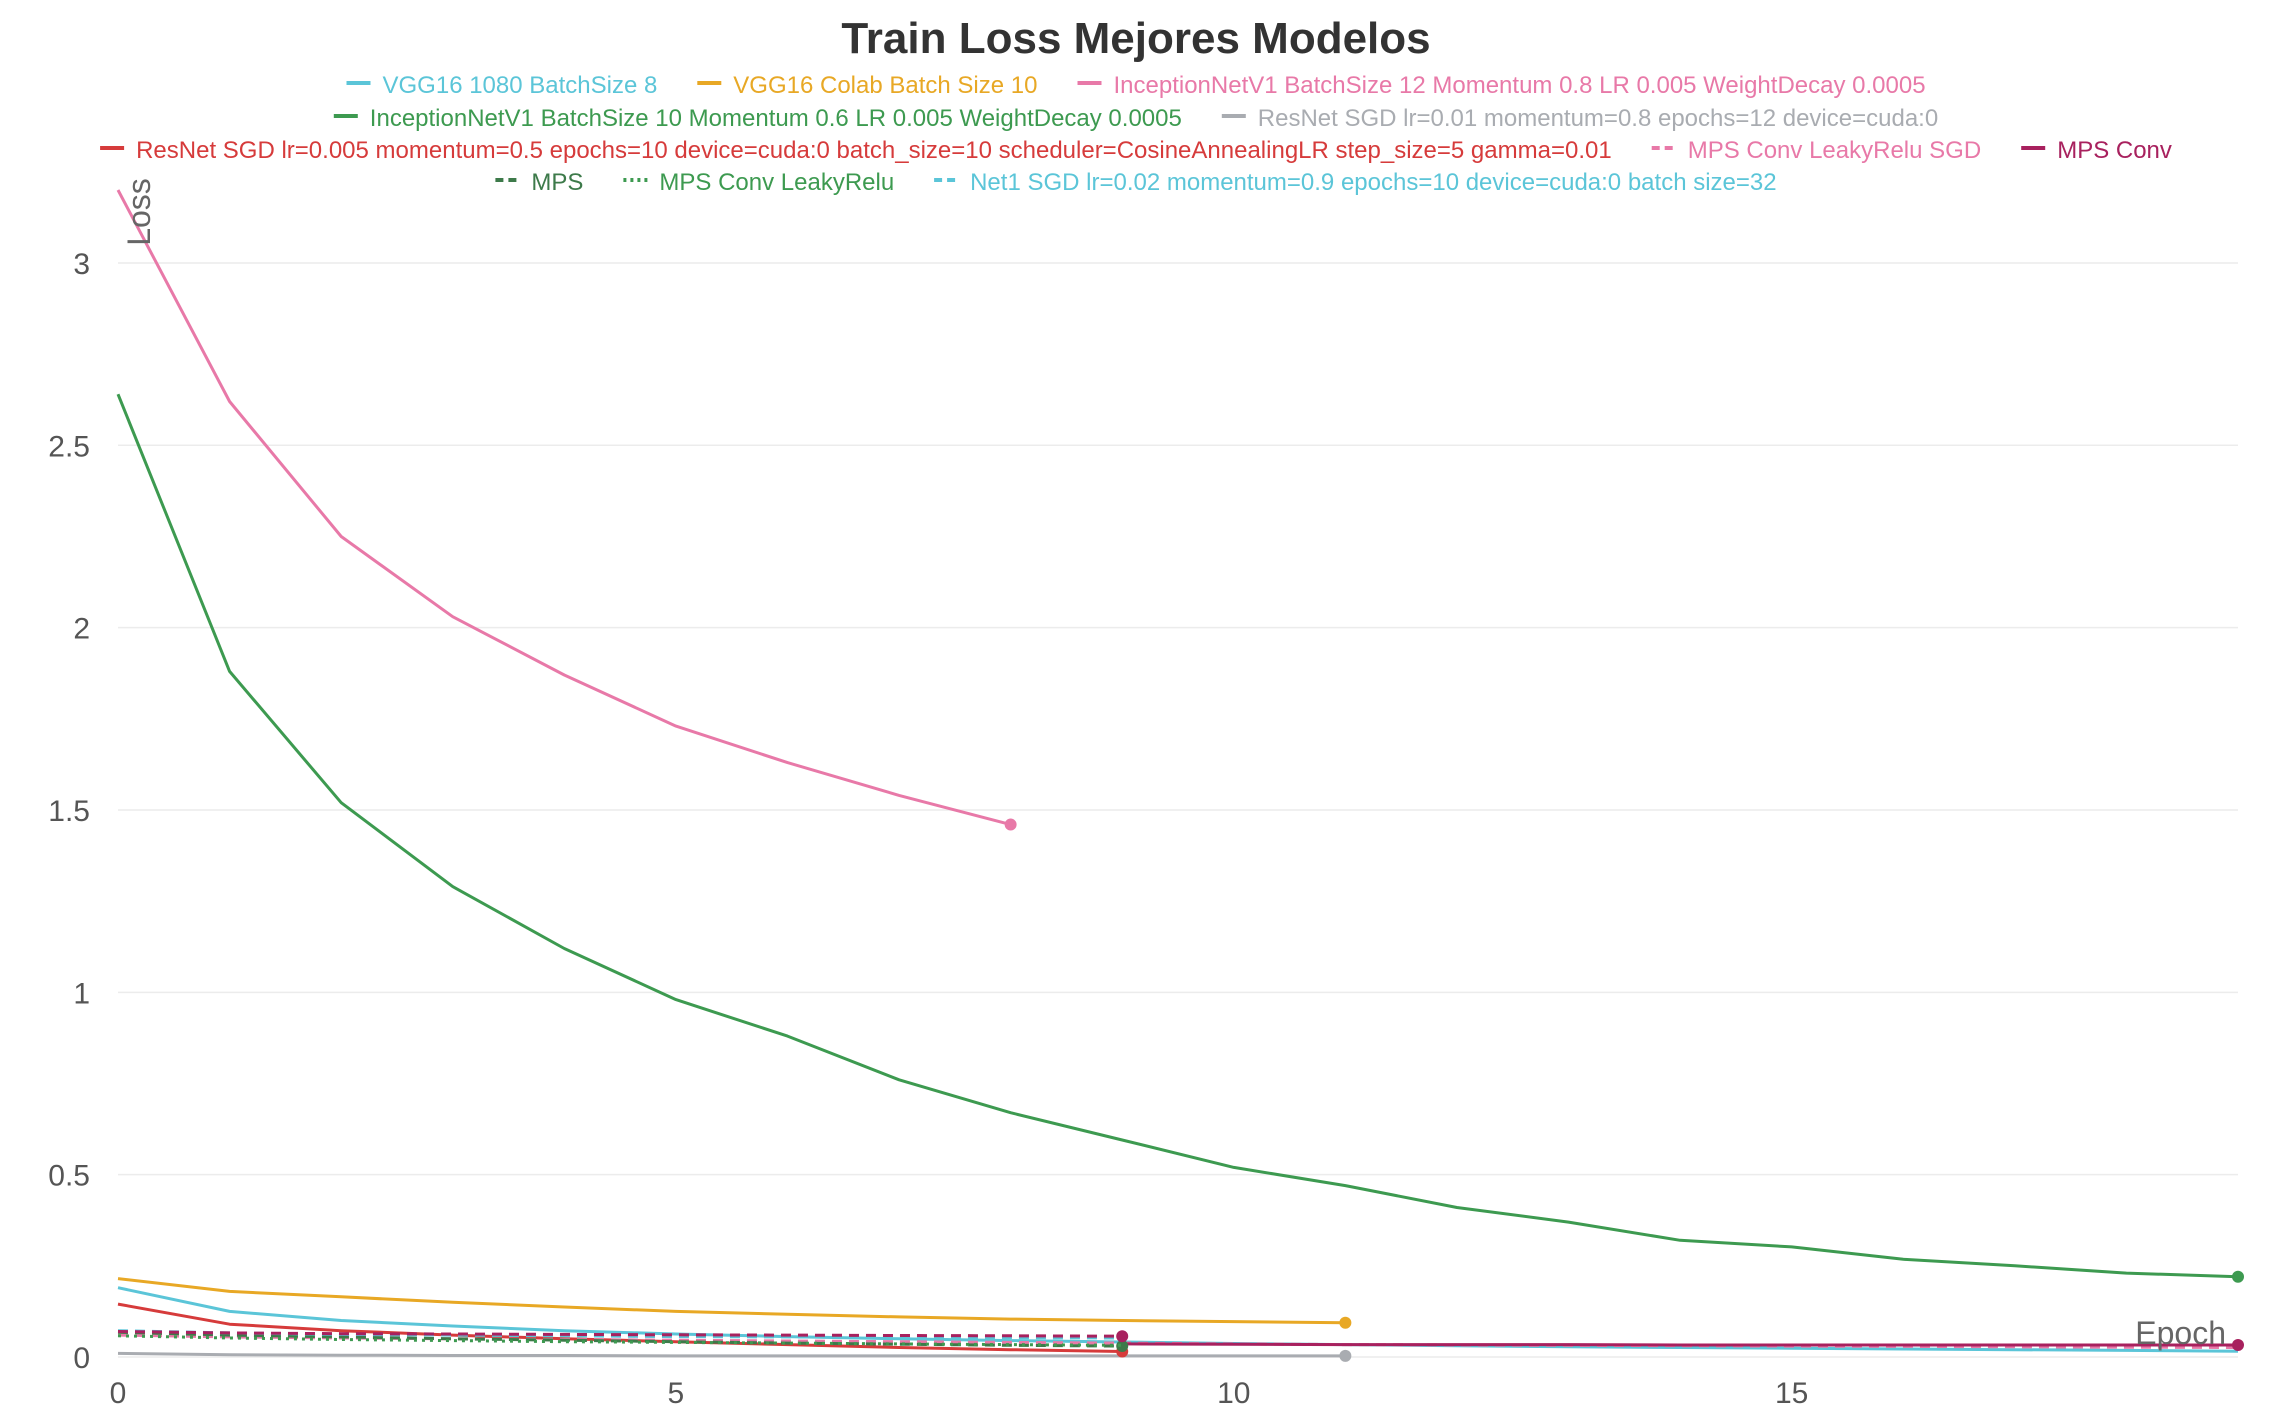 This screenshot has width=2272, height=1405. I want to click on legend-item: VGG16 Colab Batch Size 10, so click(867, 85).